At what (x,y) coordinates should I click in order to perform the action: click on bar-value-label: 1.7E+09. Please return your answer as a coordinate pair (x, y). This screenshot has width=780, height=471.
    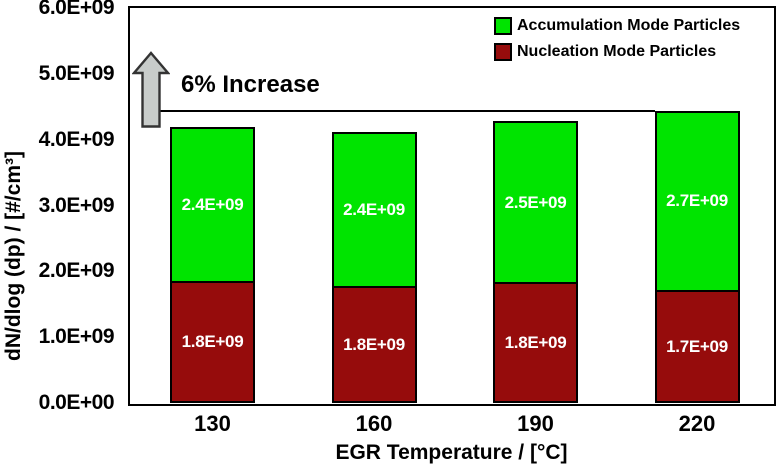
    Looking at the image, I should click on (697, 346).